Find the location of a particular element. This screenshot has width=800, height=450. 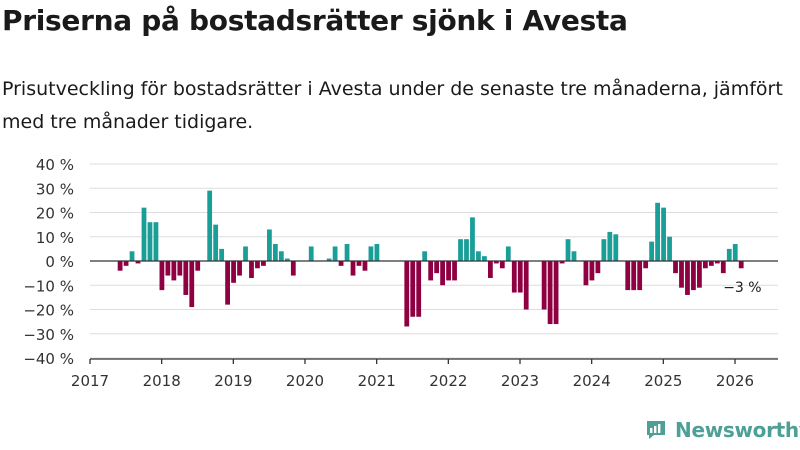

x-tick-label: 2024 is located at coordinates (592, 381).